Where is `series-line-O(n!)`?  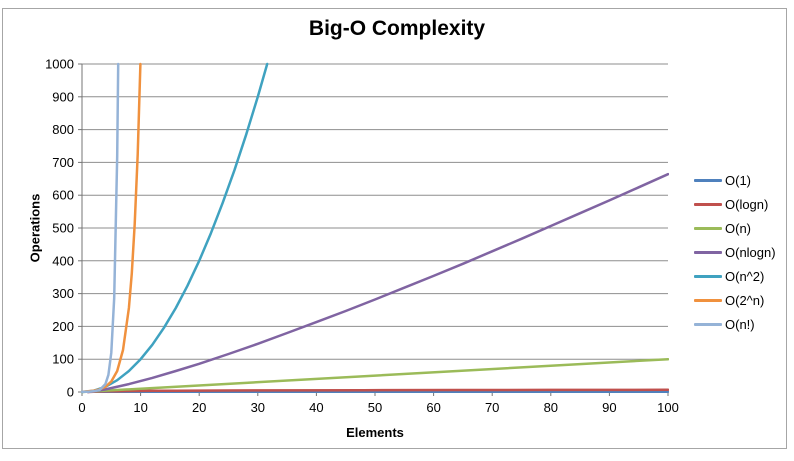
series-line-O(n!) is located at coordinates (100, 227).